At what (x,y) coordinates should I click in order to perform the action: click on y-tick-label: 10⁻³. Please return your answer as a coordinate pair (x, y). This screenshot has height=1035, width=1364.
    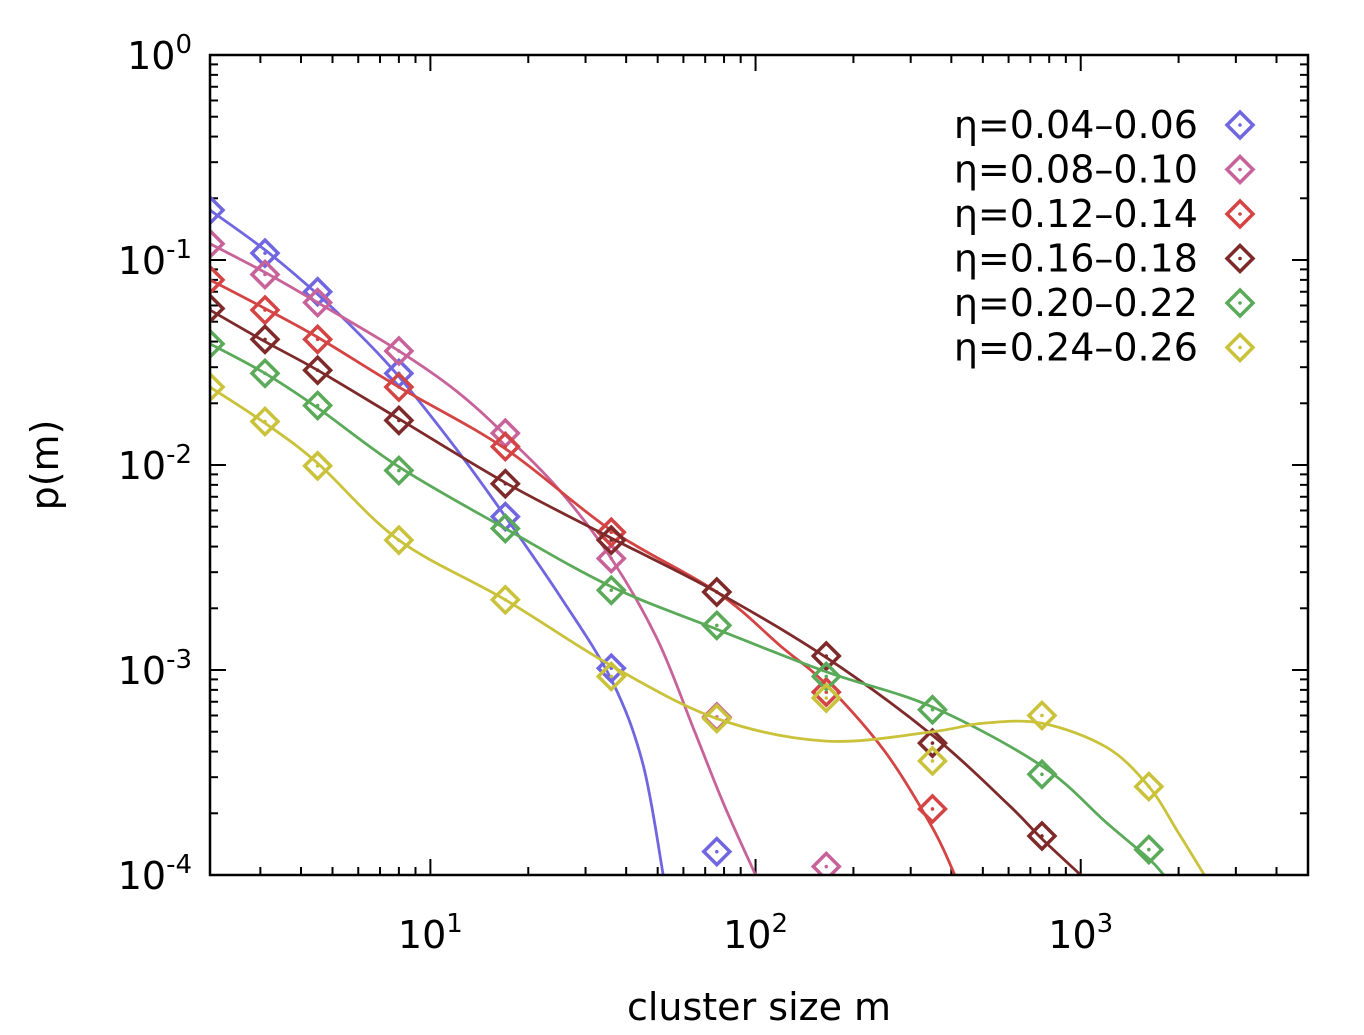
    Looking at the image, I should click on (155, 669).